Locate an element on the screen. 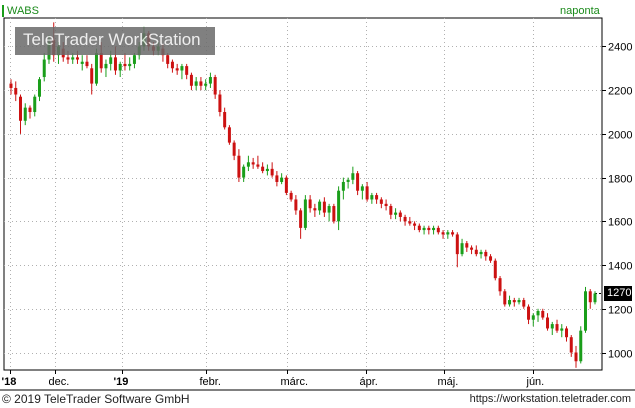  y-tick-label: 1000 is located at coordinates (620, 355).